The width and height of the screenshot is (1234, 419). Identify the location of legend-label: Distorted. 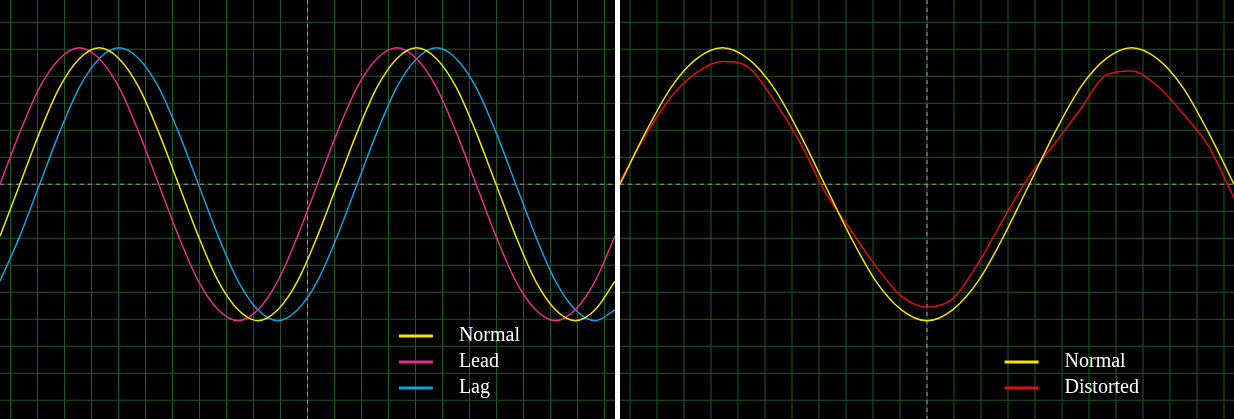
(1101, 386).